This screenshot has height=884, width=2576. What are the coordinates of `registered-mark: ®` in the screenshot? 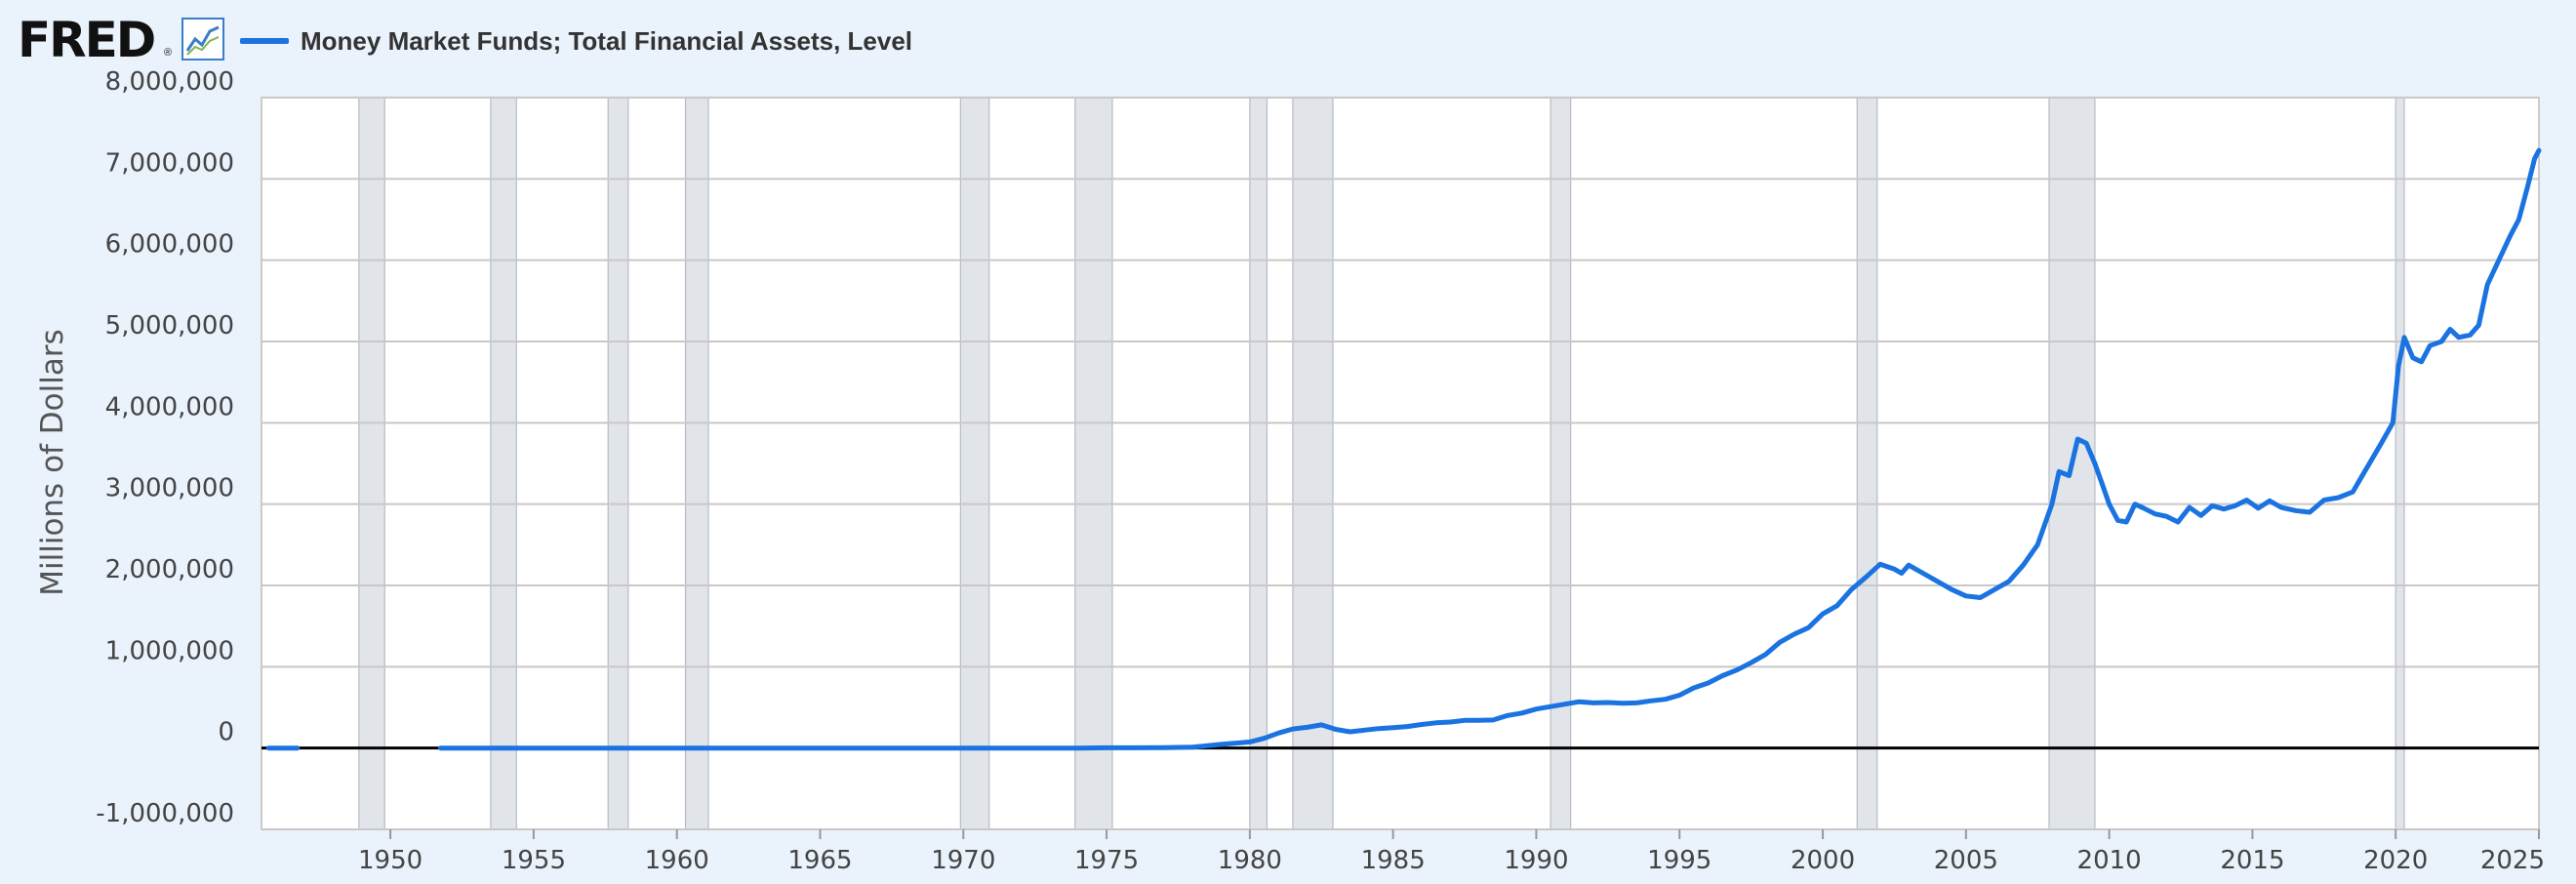 It's located at (168, 53).